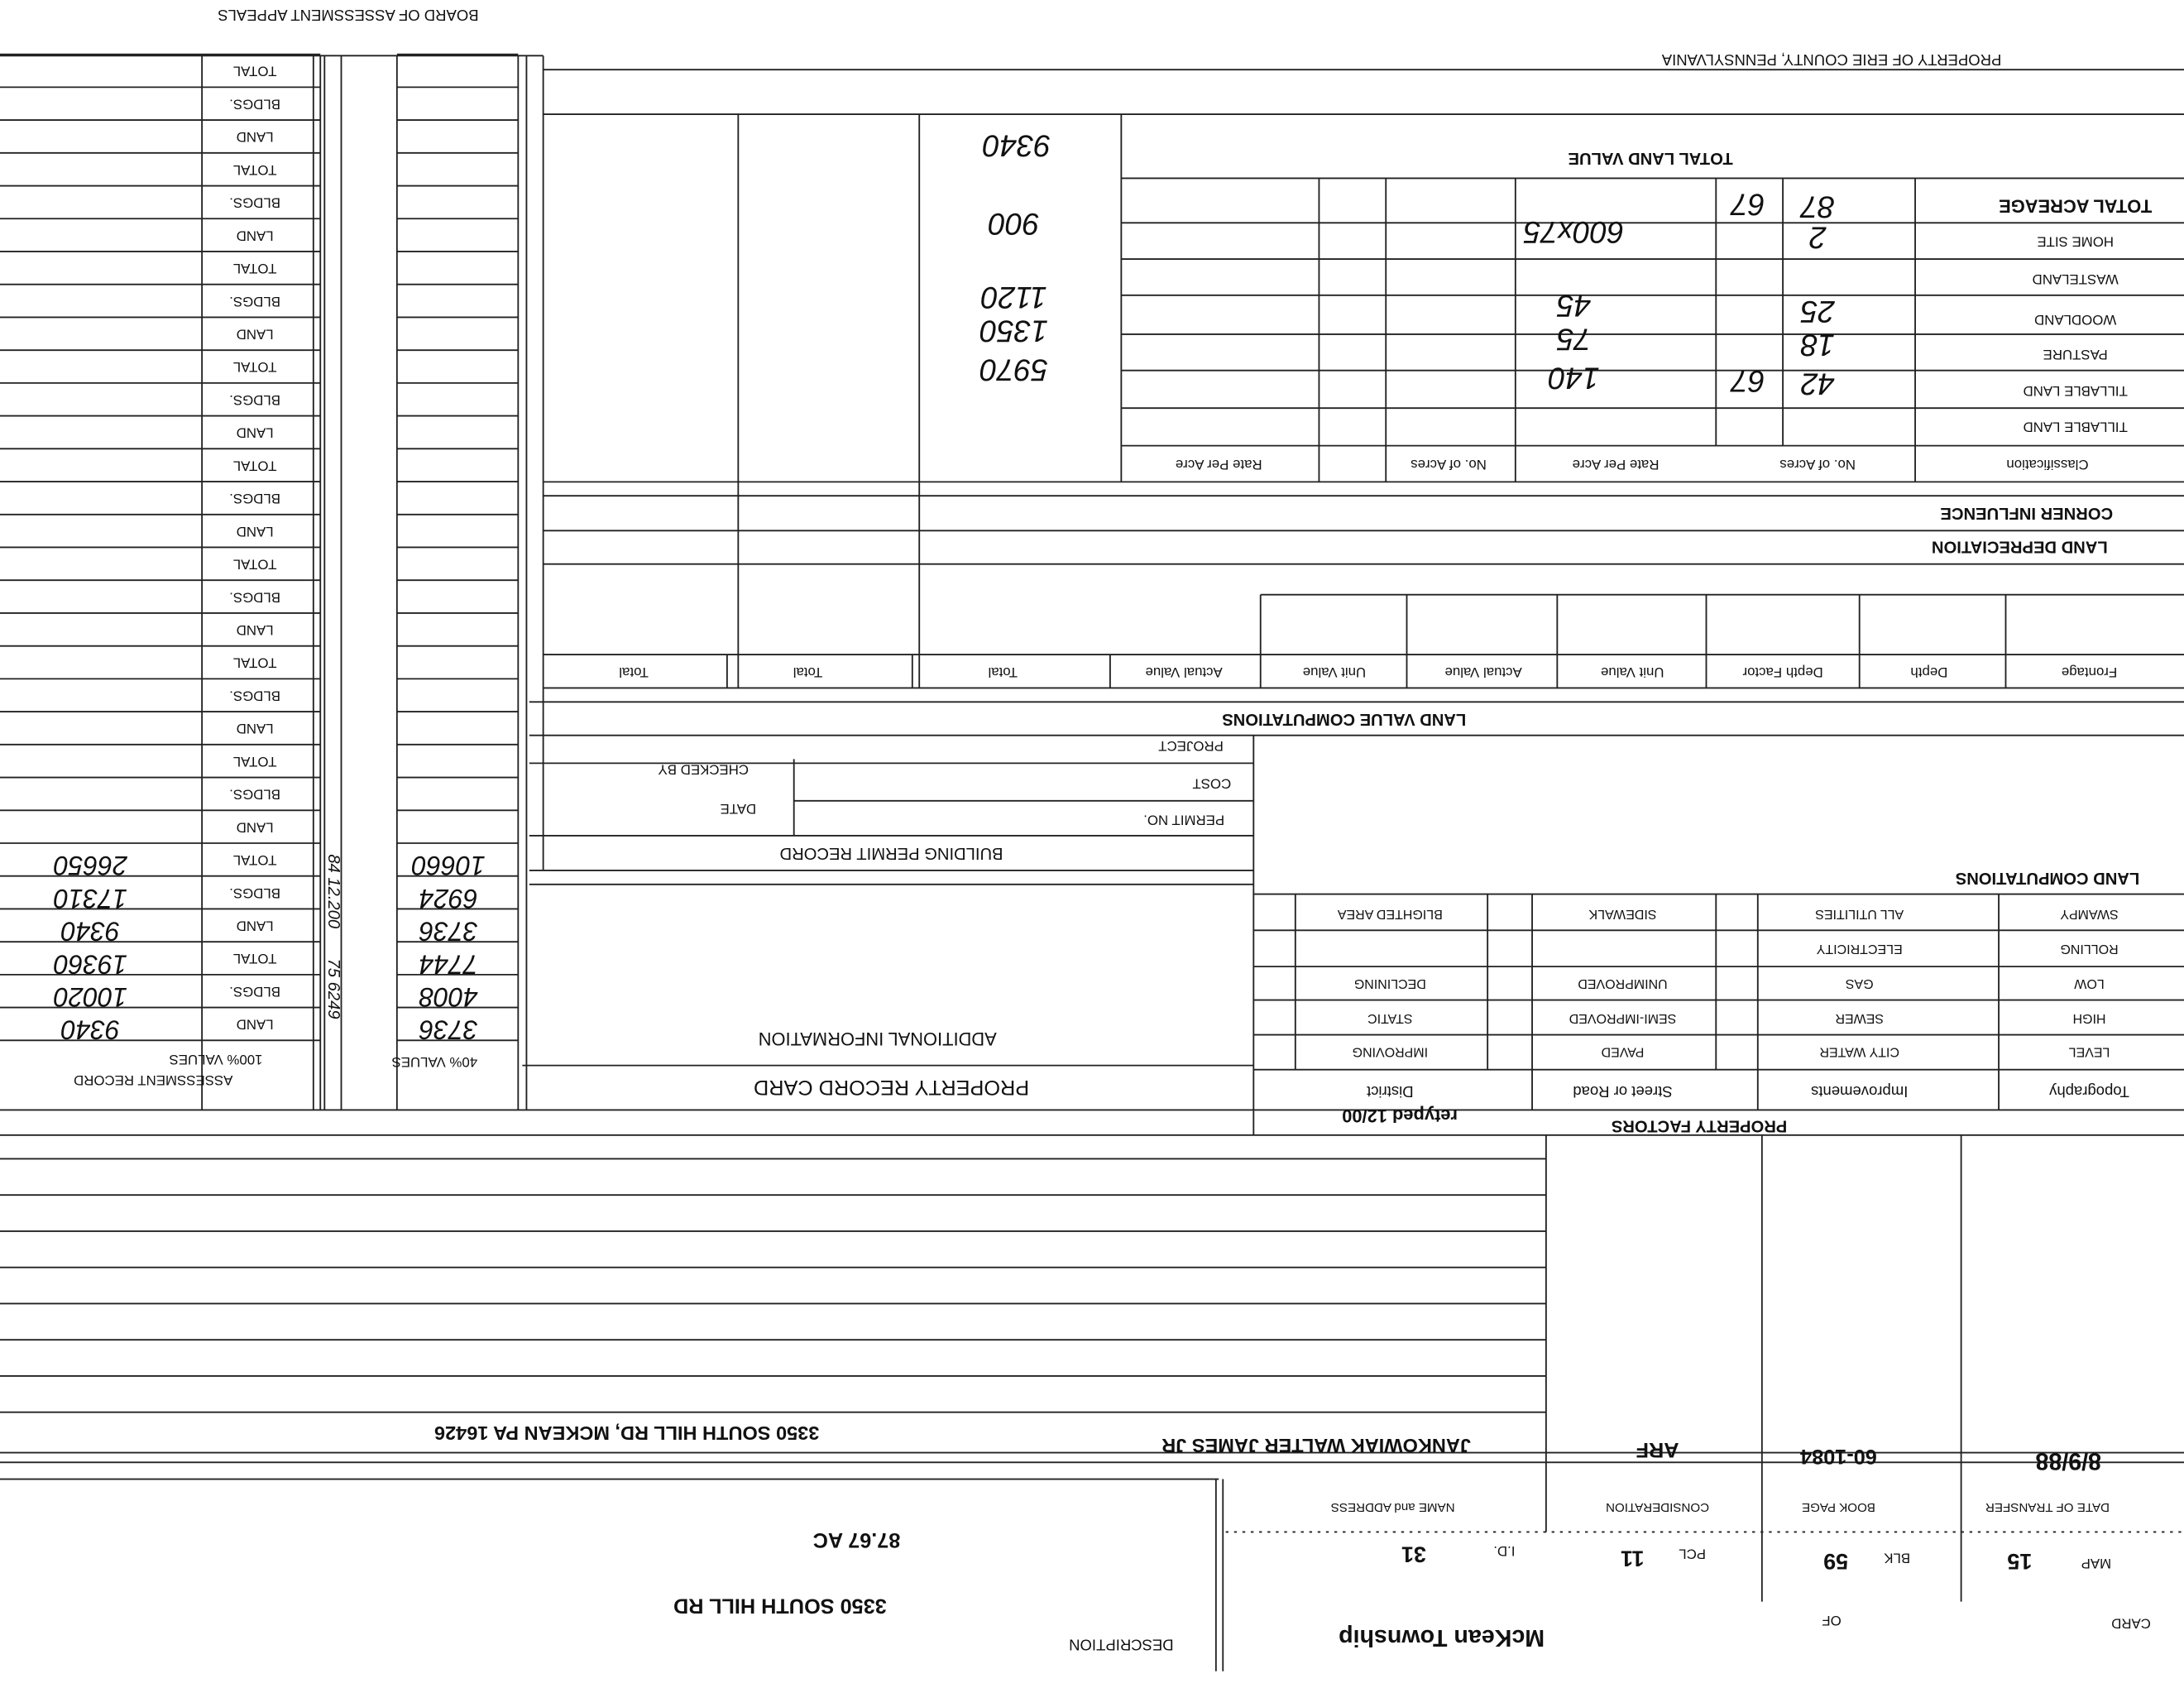 The height and width of the screenshot is (1688, 2184). I want to click on label: CARD, so click(2131, 1623).